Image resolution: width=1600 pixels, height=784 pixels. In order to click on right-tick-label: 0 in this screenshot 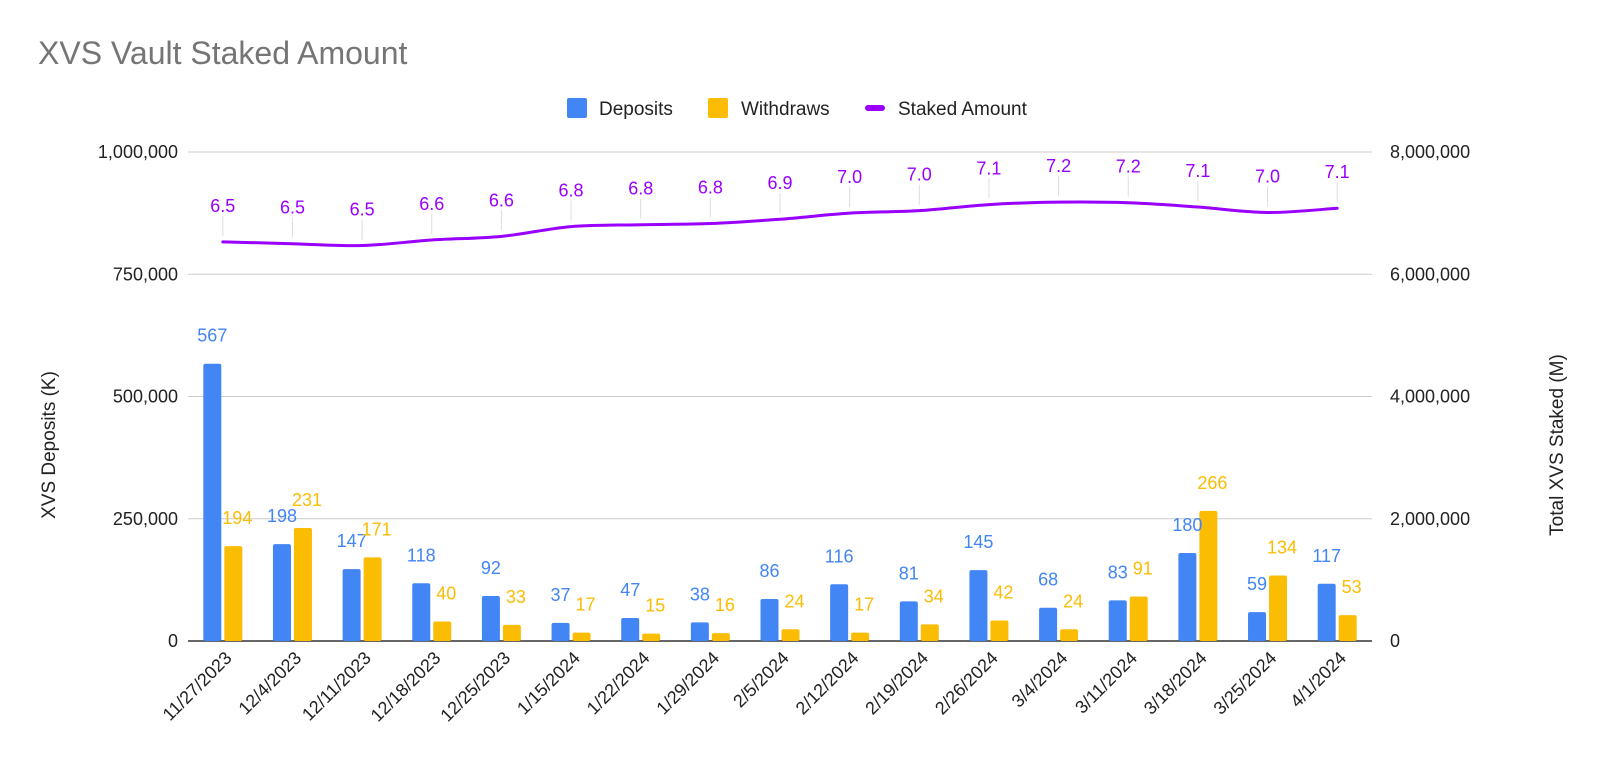, I will do `click(1395, 641)`.